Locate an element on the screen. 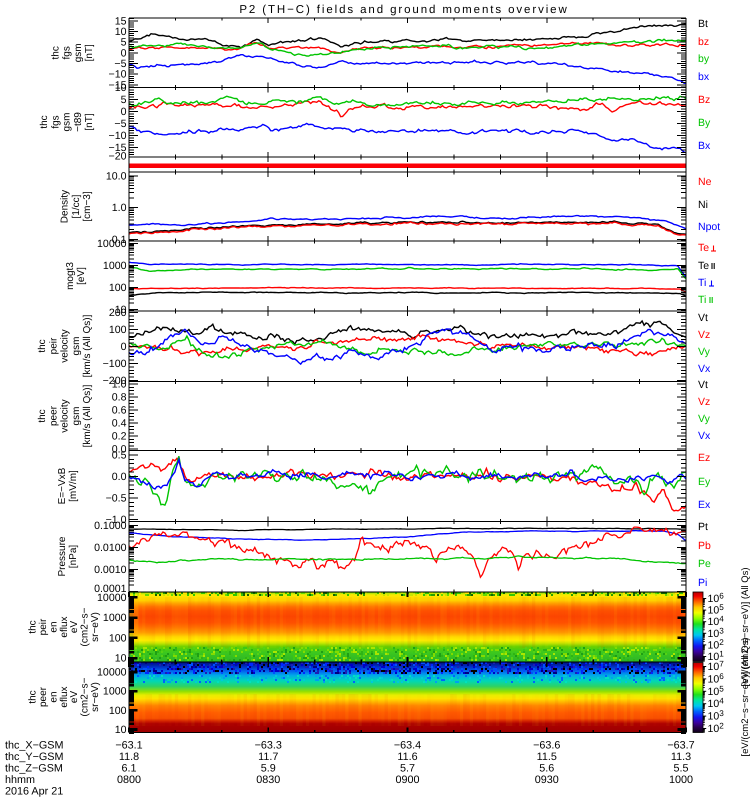  svg-text: Npot is located at coordinates (709, 227).